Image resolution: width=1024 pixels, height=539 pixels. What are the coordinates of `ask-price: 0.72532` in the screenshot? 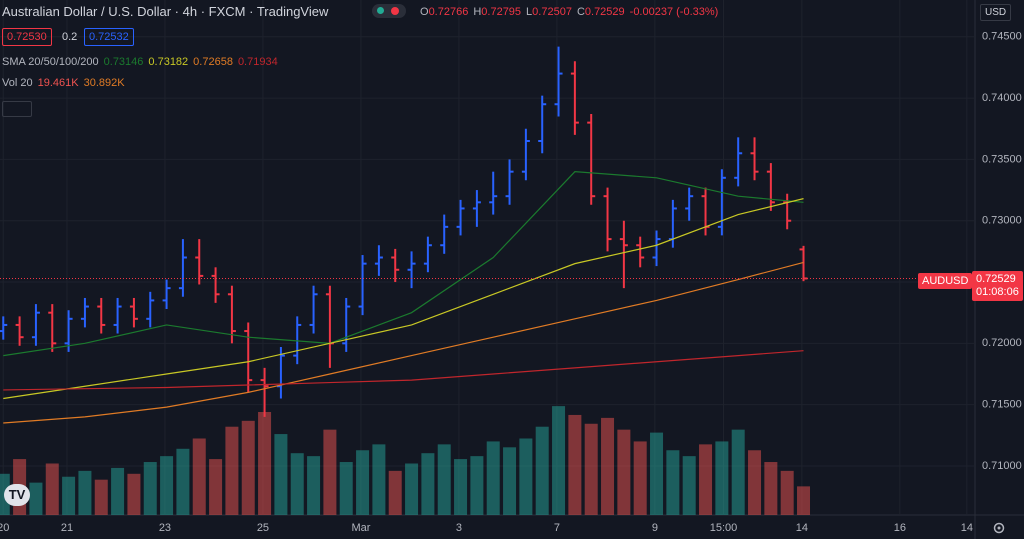 It's located at (109, 37).